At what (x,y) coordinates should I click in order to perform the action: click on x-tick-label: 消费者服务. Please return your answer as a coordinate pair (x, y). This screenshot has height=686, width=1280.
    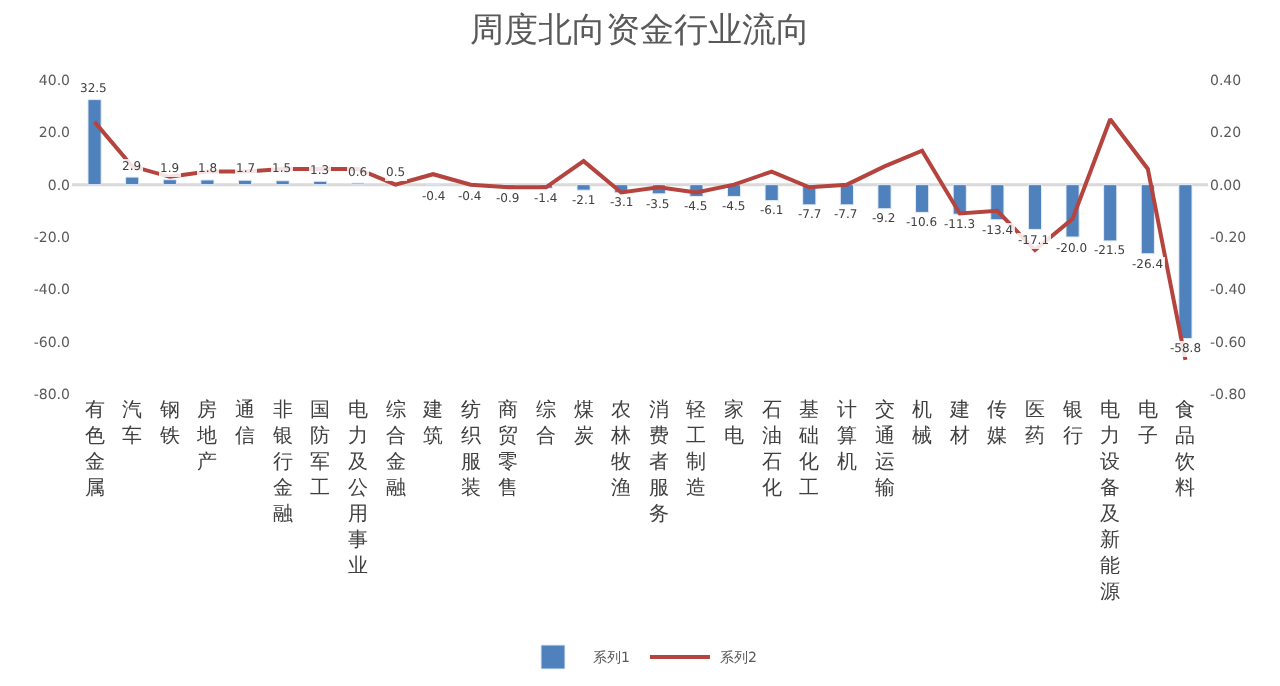
    Looking at the image, I should click on (658, 462).